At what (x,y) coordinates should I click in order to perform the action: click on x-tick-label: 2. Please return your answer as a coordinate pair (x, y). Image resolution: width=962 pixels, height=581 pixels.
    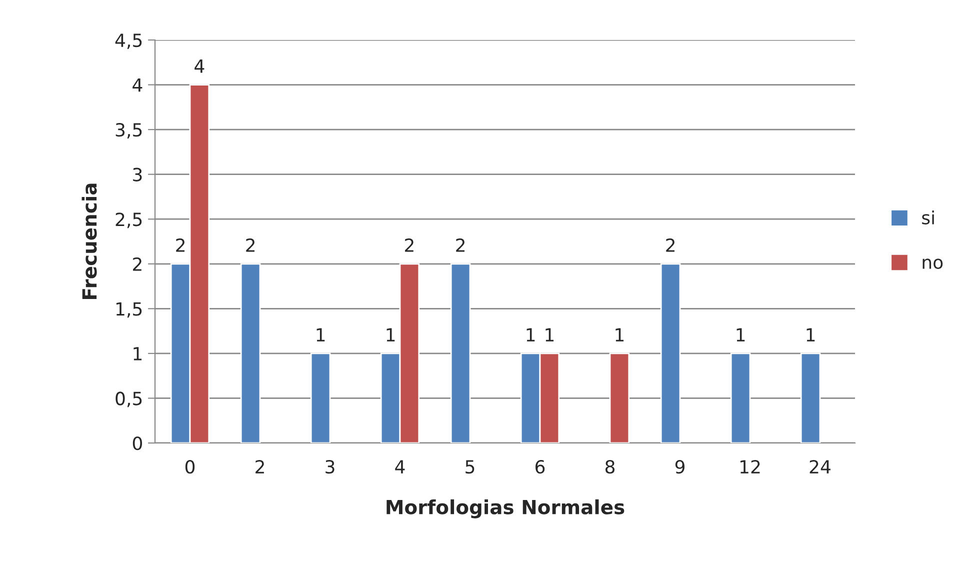
    Looking at the image, I should click on (260, 467).